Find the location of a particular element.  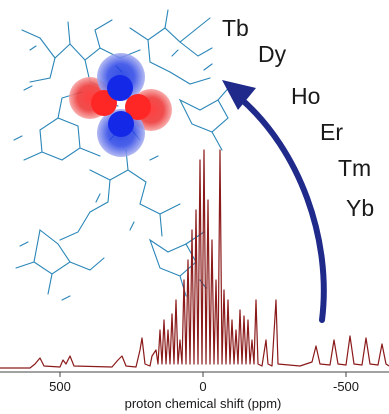

lanthanide-label-ho: Ho is located at coordinates (305, 96).